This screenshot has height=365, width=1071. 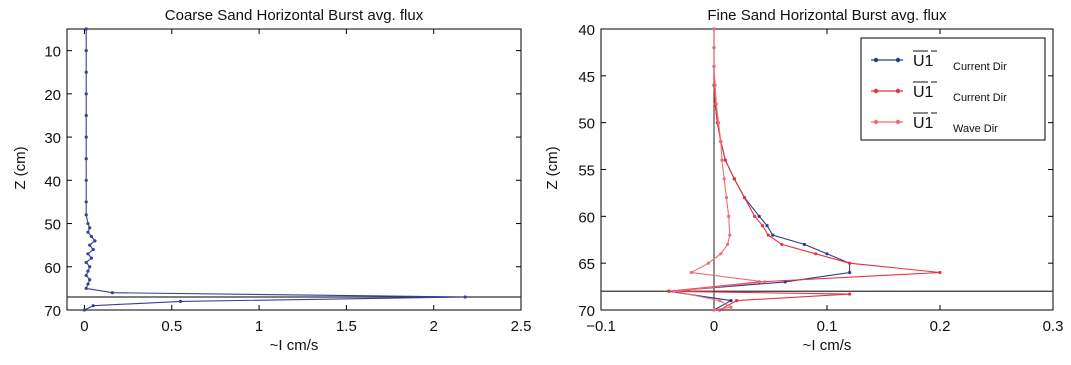 I want to click on legend-label-2: Current Dir, so click(x=980, y=98).